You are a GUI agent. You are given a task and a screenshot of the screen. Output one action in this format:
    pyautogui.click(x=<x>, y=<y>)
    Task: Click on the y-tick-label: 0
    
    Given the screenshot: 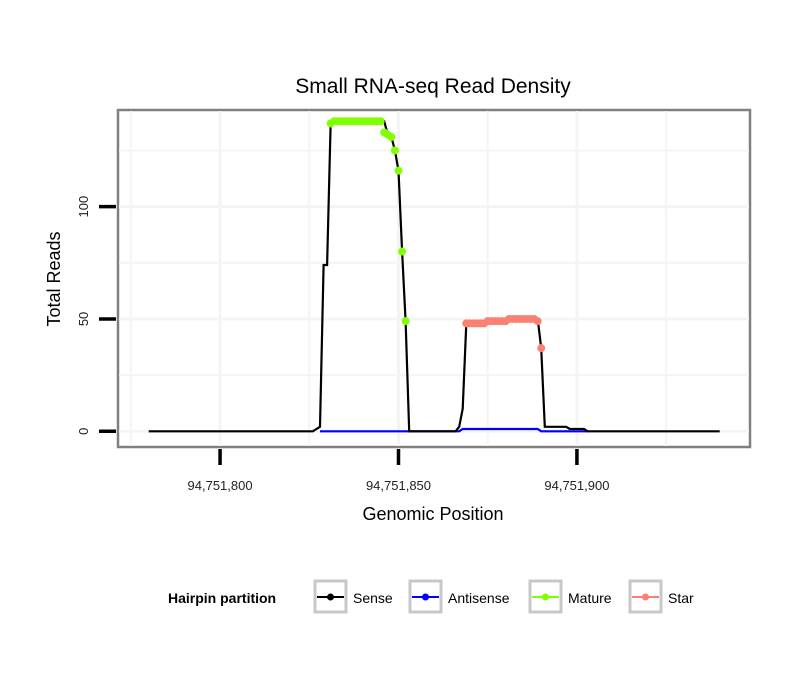 What is the action you would take?
    pyautogui.click(x=83, y=431)
    